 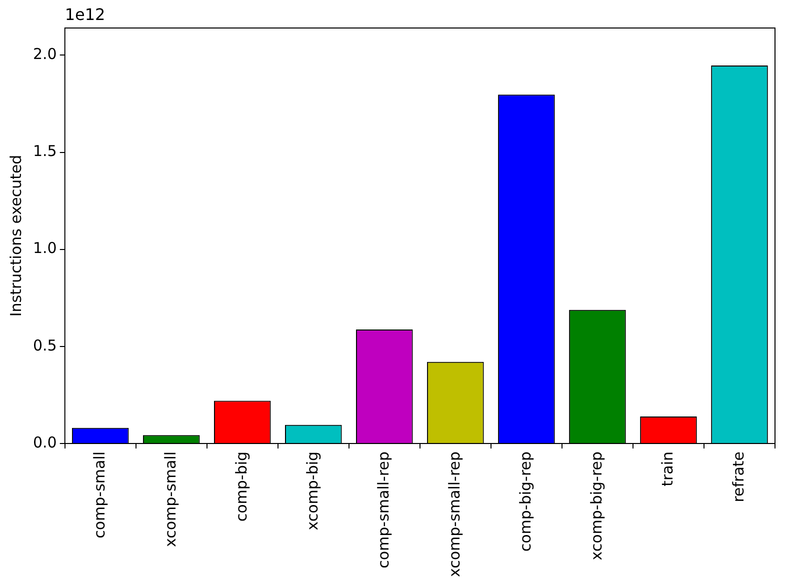 What do you see at coordinates (44, 248) in the screenshot?
I see `y-tick-label: 1.0` at bounding box center [44, 248].